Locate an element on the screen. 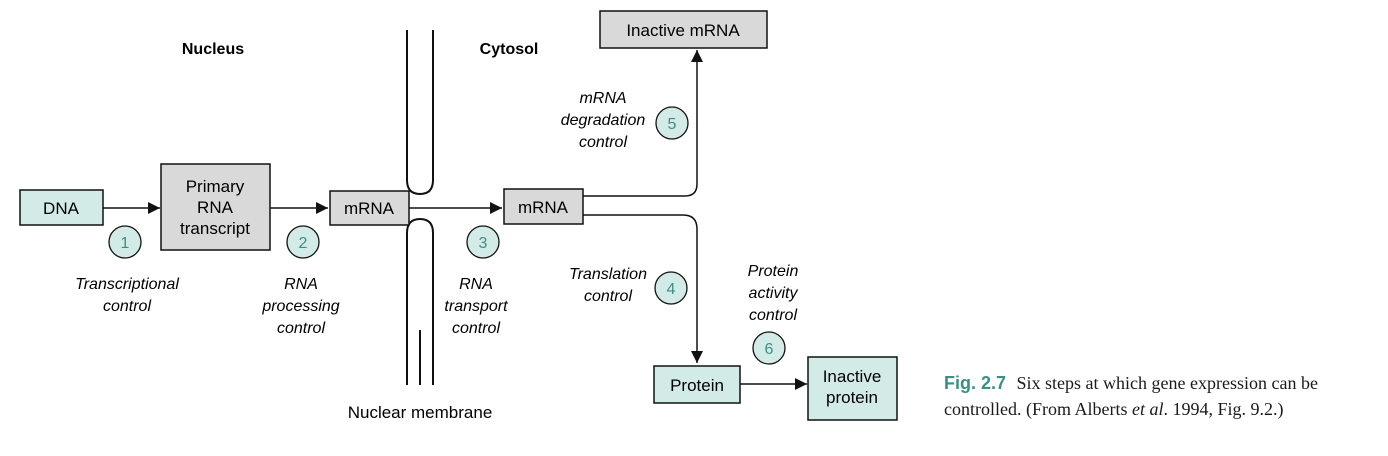  step-5-circle: 5 is located at coordinates (672, 123).